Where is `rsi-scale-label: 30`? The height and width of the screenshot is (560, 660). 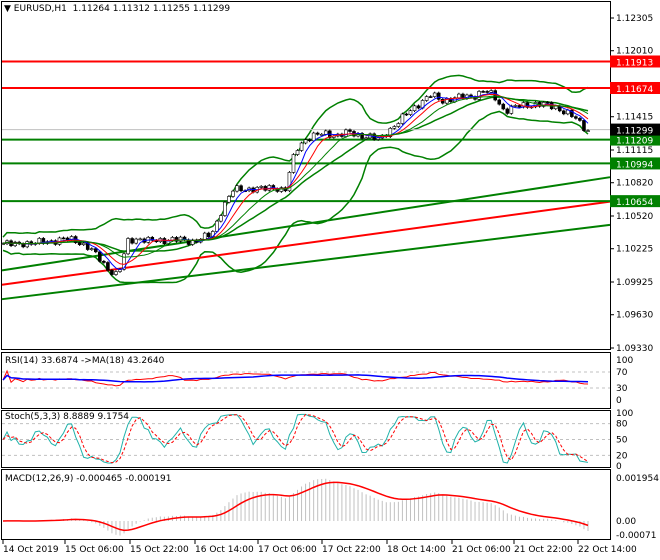
rsi-scale-label: 30 is located at coordinates (622, 389).